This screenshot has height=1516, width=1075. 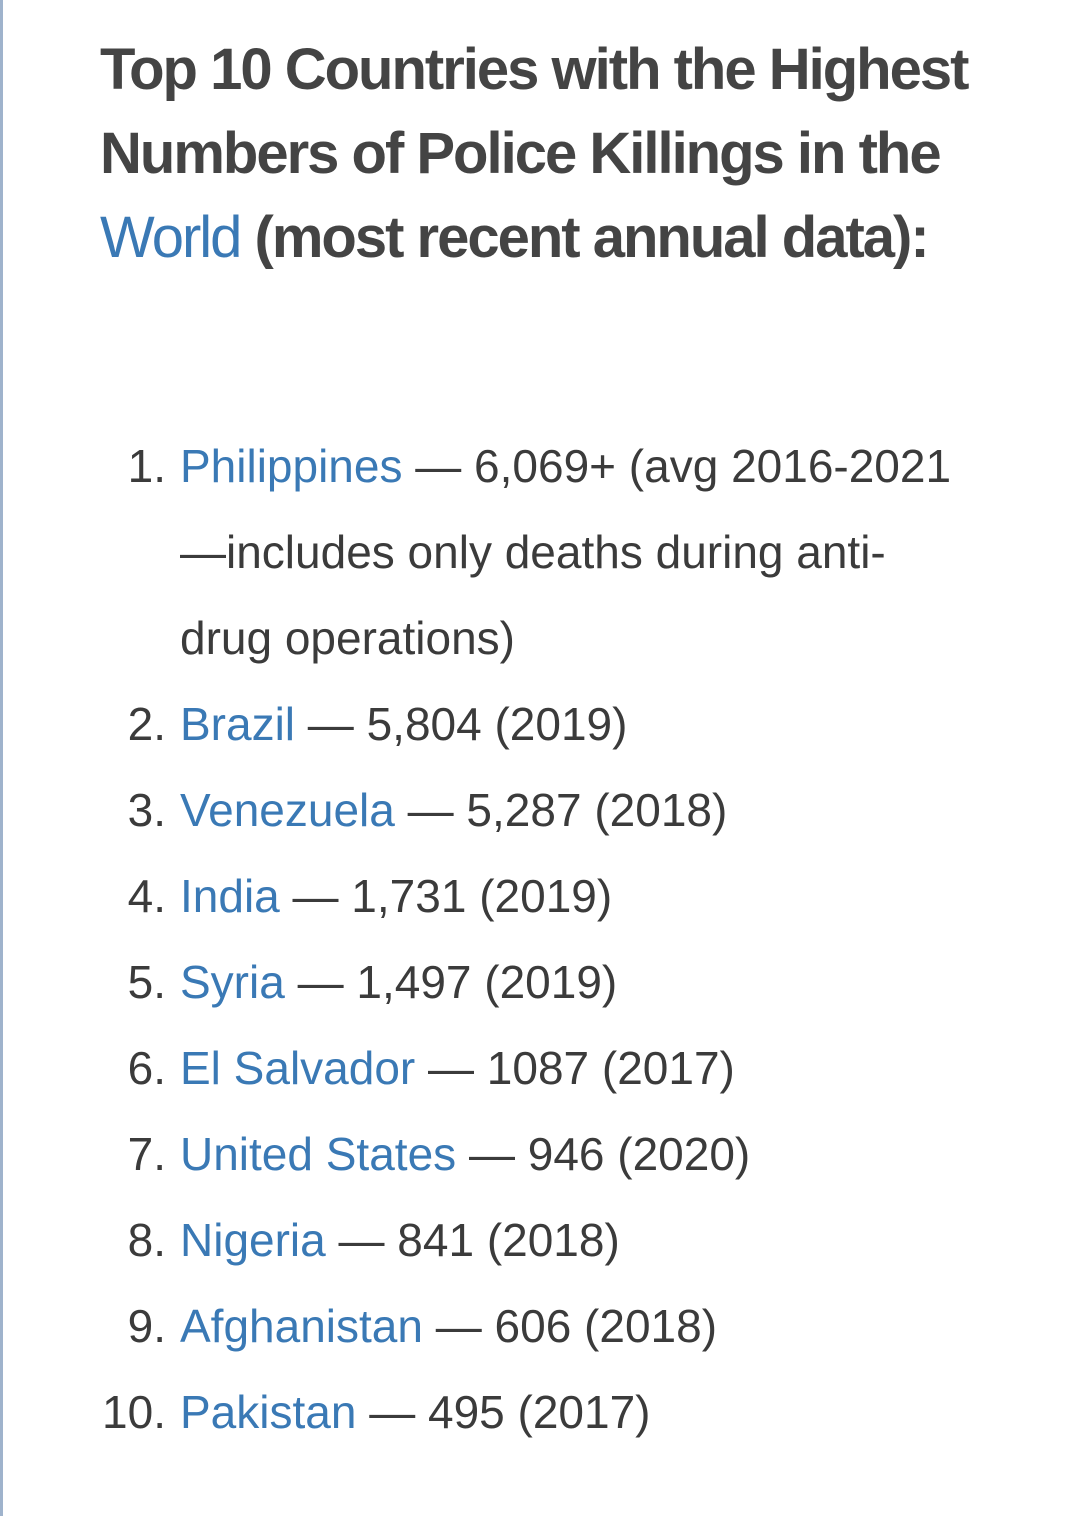 I want to click on list-item: 6. El Salvador — 1087 (2017), so click(x=537, y=1068).